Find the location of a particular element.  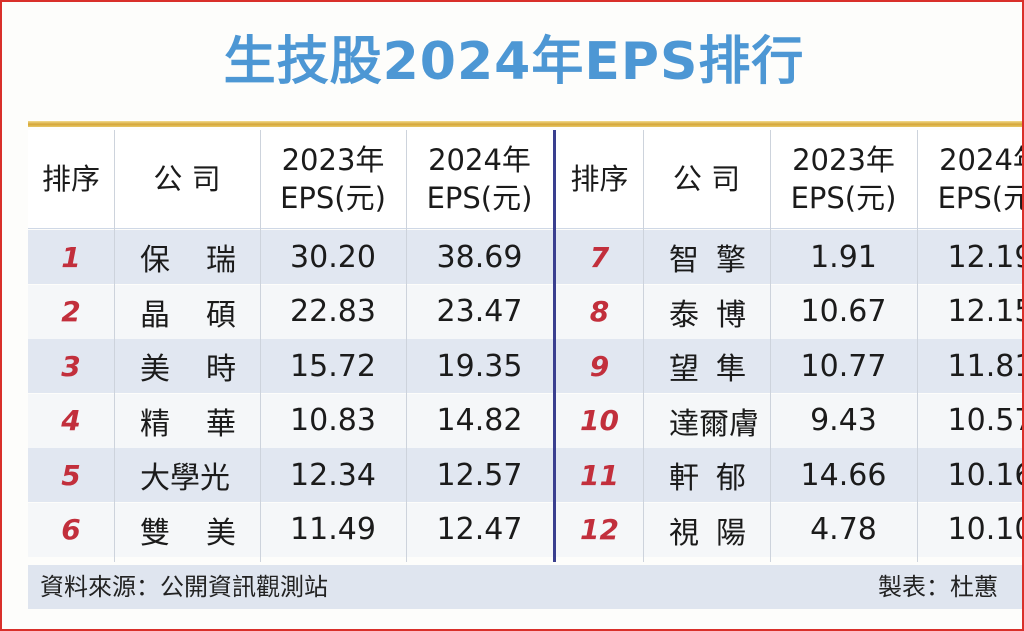

company-name-part: 隼 is located at coordinates (731, 369).